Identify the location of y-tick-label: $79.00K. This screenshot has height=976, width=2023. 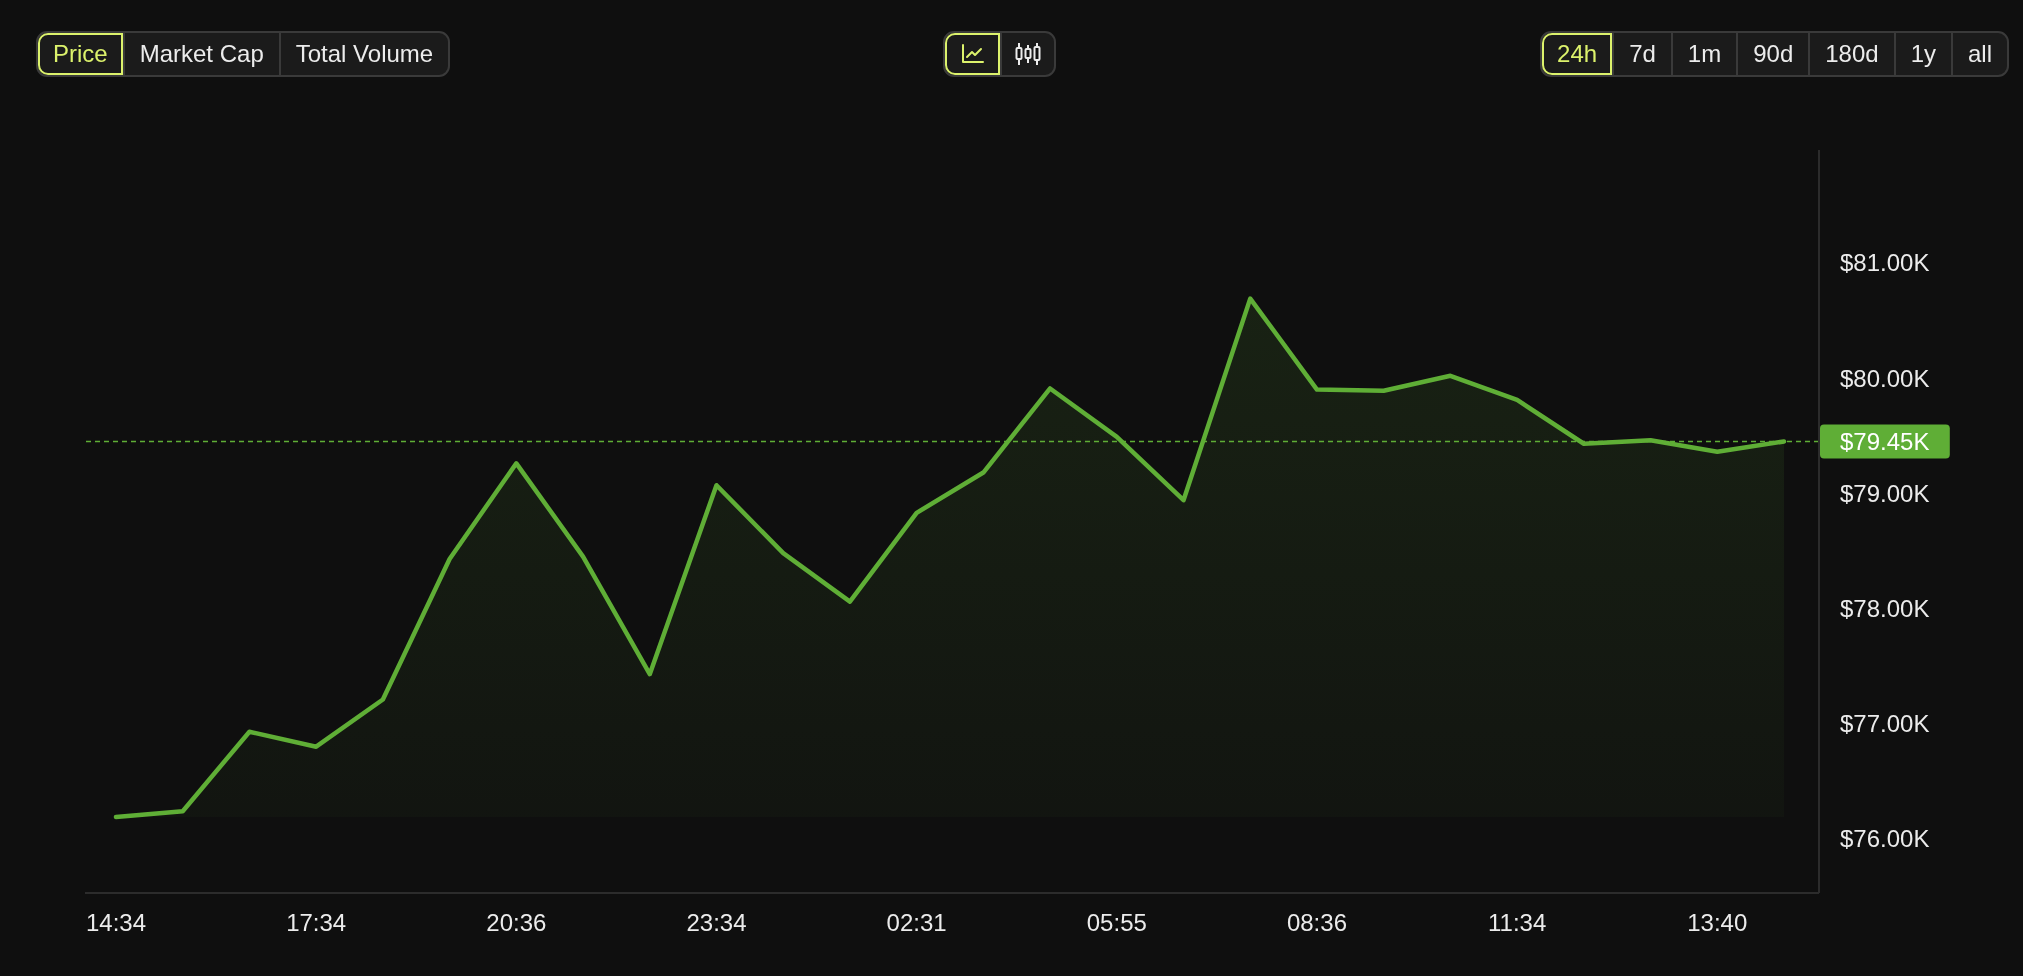
(1885, 493).